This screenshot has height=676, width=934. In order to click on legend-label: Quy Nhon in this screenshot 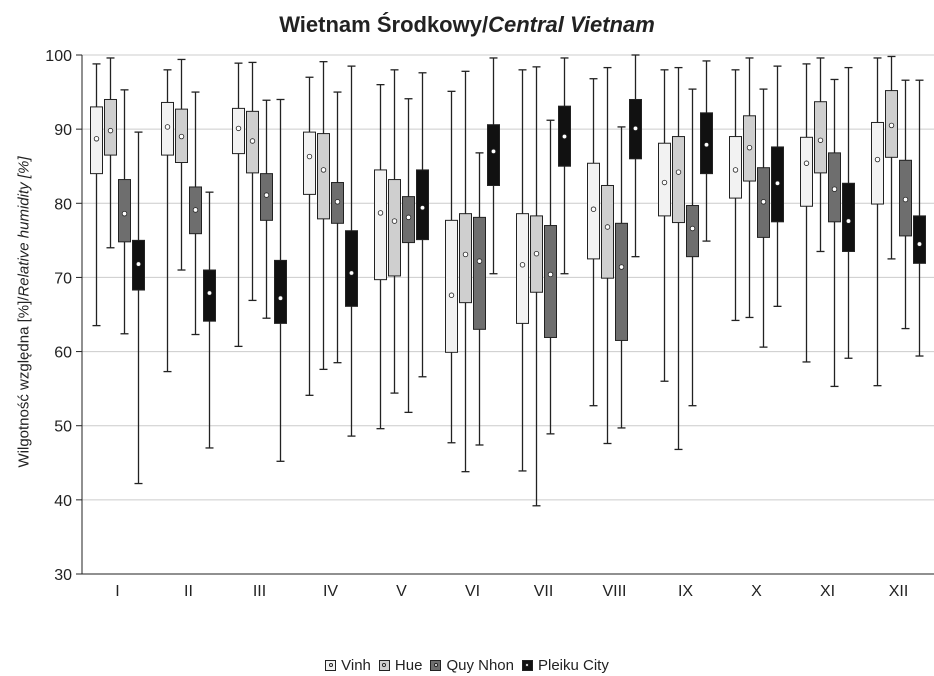, I will do `click(480, 665)`.